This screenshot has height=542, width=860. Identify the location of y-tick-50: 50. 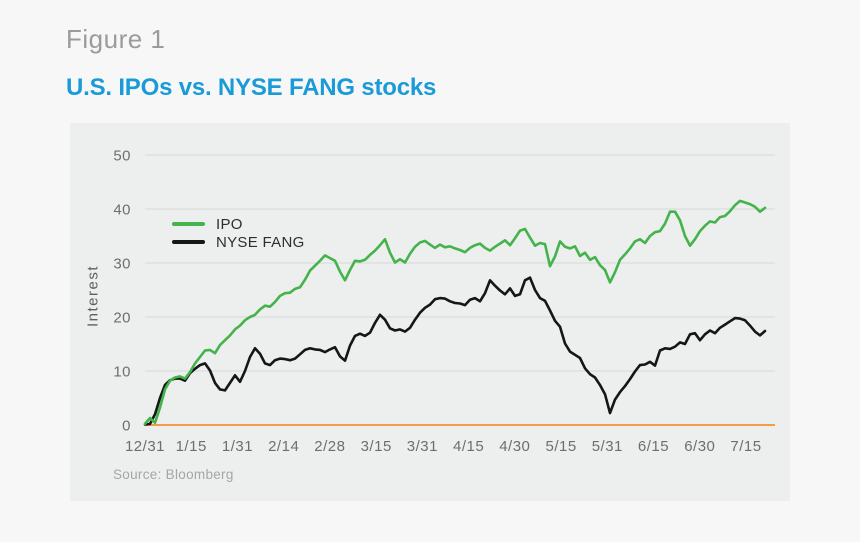
(122, 156).